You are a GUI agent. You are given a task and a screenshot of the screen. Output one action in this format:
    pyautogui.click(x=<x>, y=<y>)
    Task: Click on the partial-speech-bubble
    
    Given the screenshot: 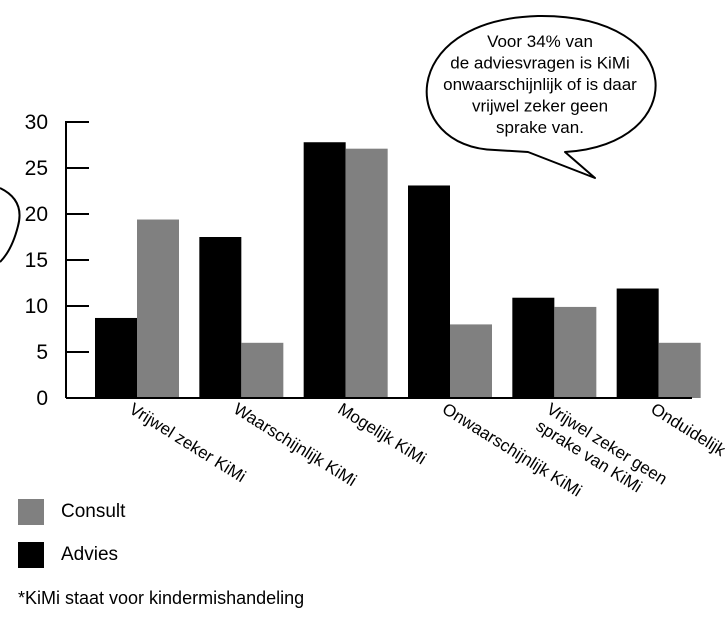 What is the action you would take?
    pyautogui.click(x=10, y=225)
    